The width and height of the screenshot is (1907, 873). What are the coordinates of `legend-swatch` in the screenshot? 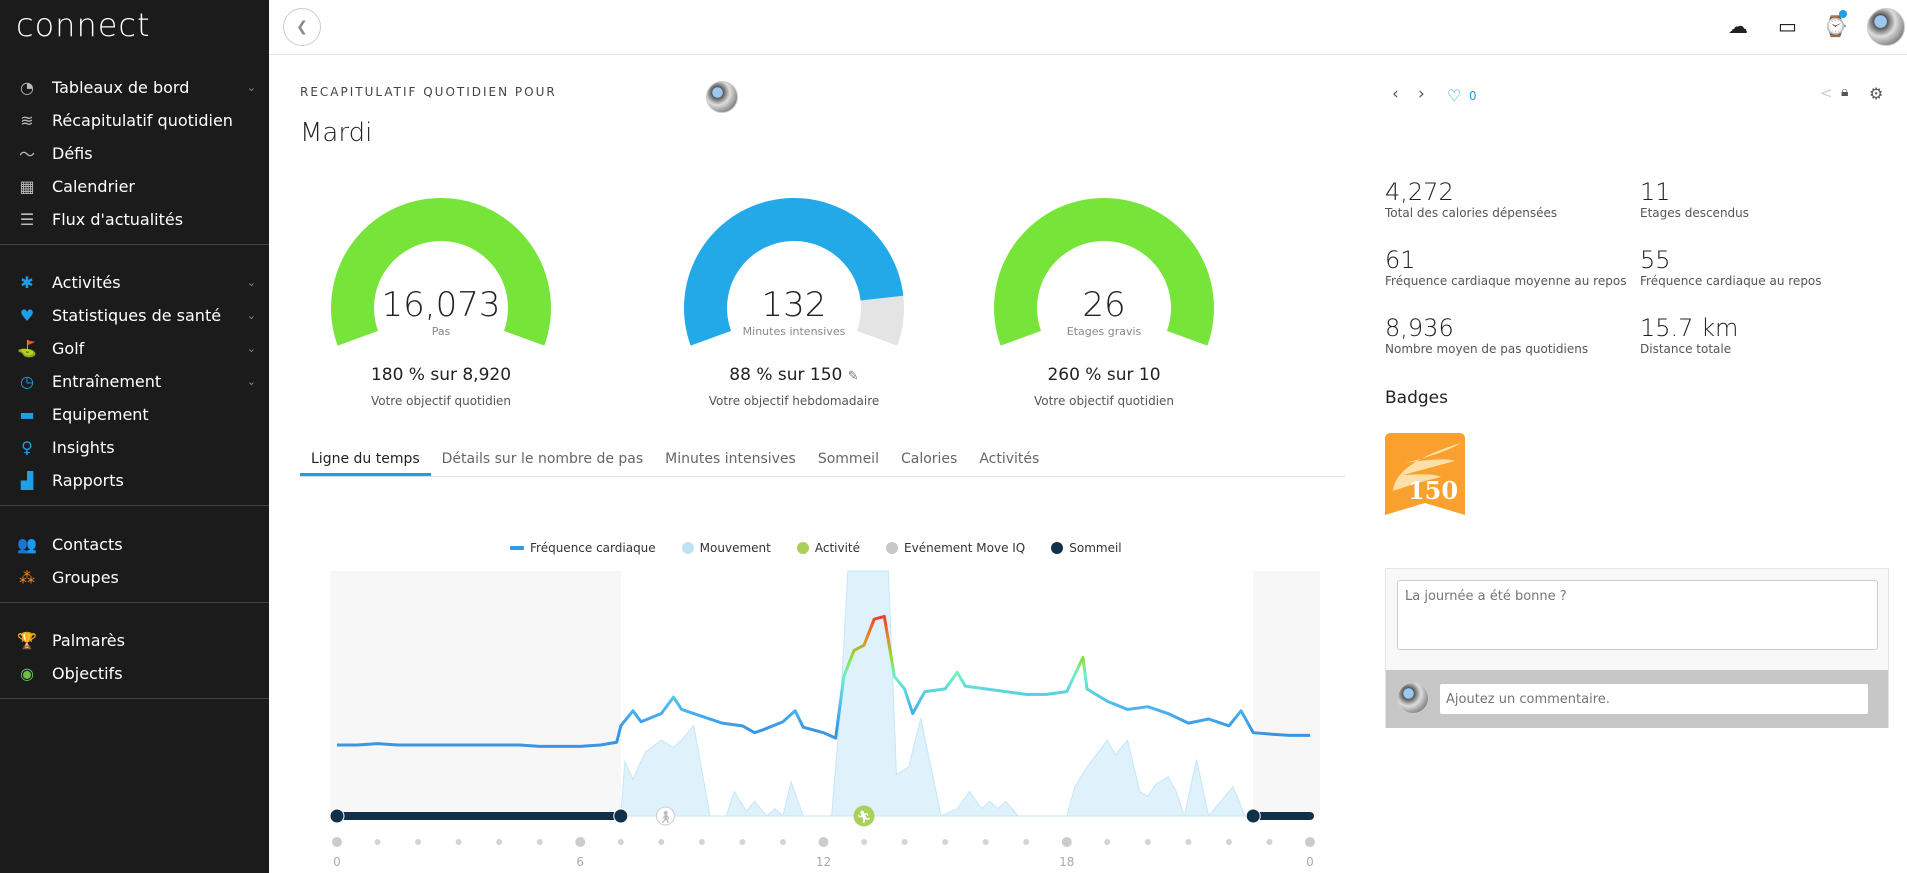 It's located at (892, 548).